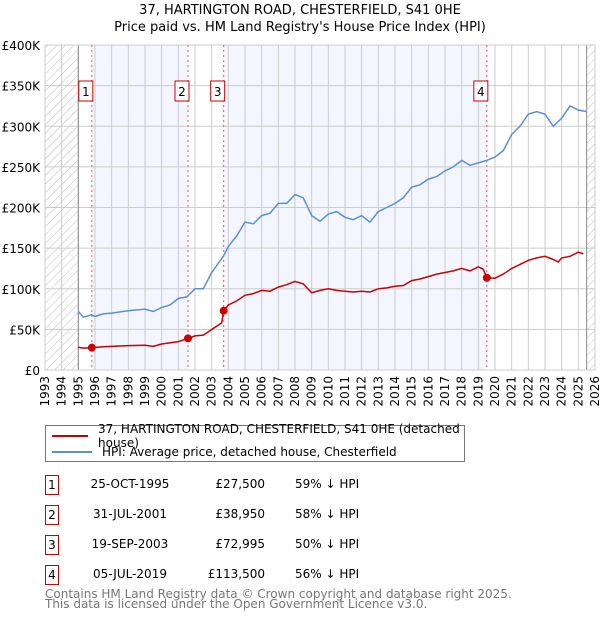  I want to click on x-tick-label: 2020, so click(495, 391).